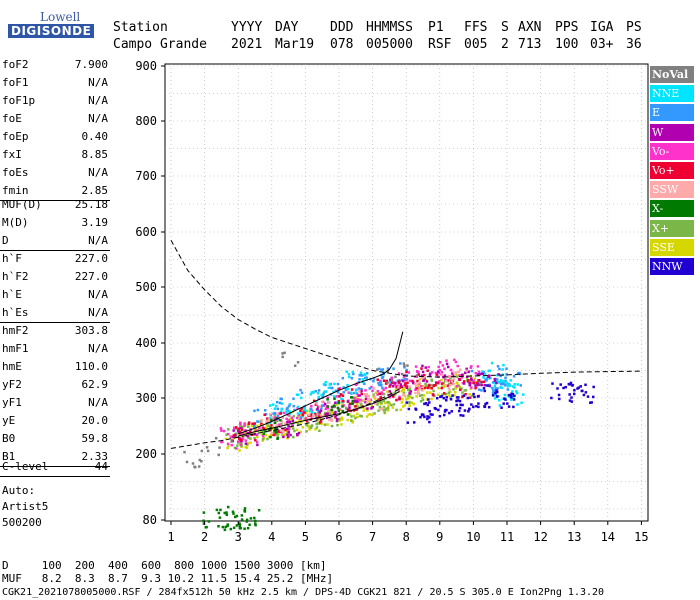 Image resolution: width=700 pixels, height=600 pixels. Describe the element at coordinates (55, 157) in the screenshot. I see `param-row: fxI 8.85` at that location.